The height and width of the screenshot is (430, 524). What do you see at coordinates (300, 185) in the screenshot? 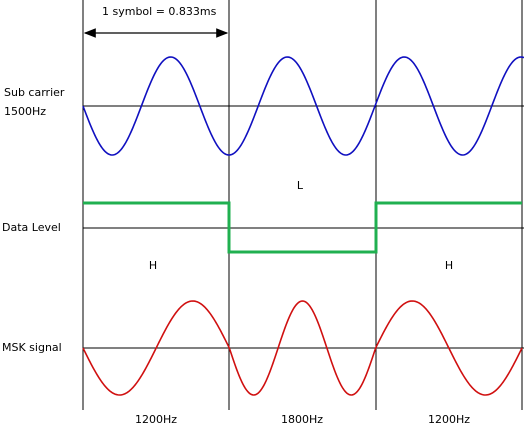
I see `symbol-label: L` at bounding box center [300, 185].